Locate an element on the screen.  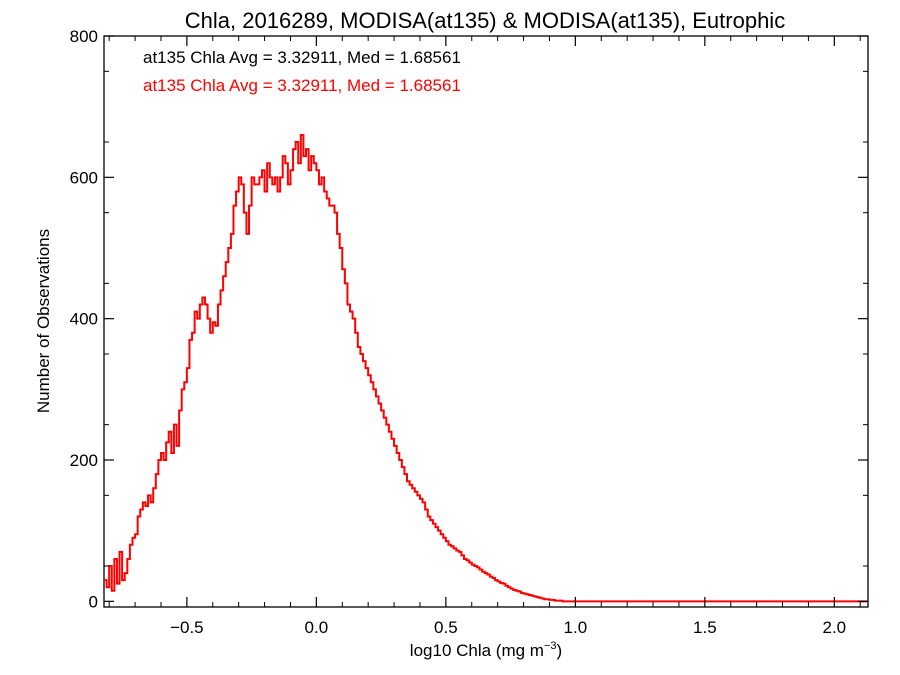
x-tick-label: 0.5 is located at coordinates (446, 627).